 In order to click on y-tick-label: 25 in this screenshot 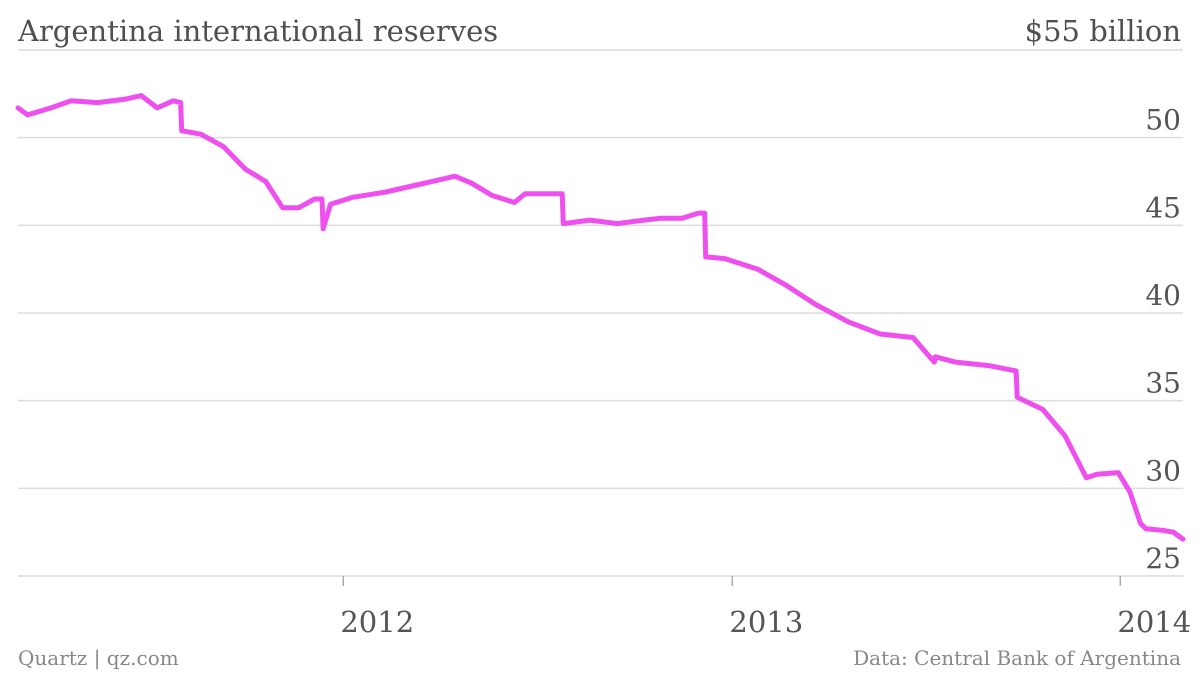, I will do `click(1163, 558)`.